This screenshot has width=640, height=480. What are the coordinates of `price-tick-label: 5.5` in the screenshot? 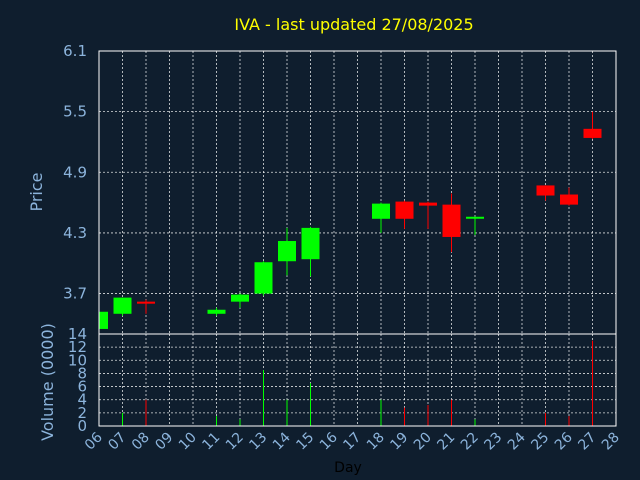 It's located at (75, 112).